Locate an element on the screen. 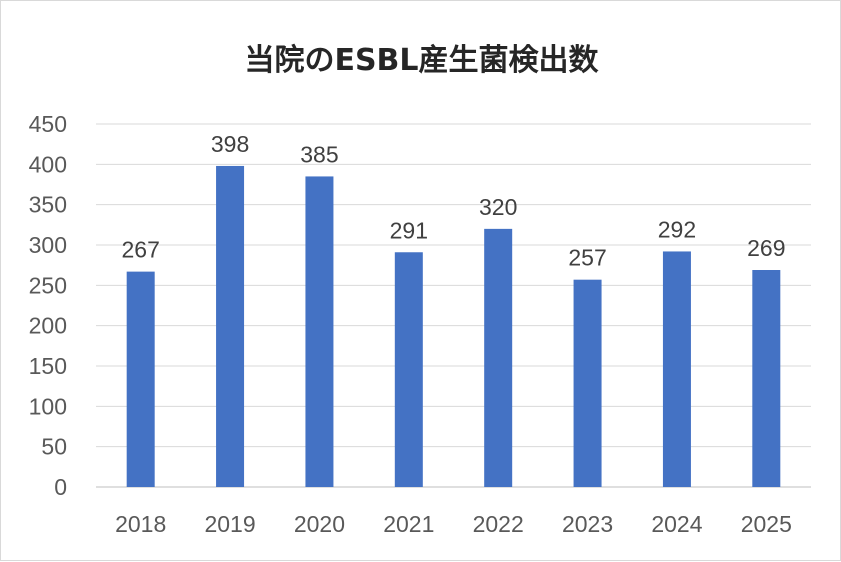 This screenshot has width=841, height=562. chart-title: 当院のESBL産生菌検出数 is located at coordinates (421, 60).